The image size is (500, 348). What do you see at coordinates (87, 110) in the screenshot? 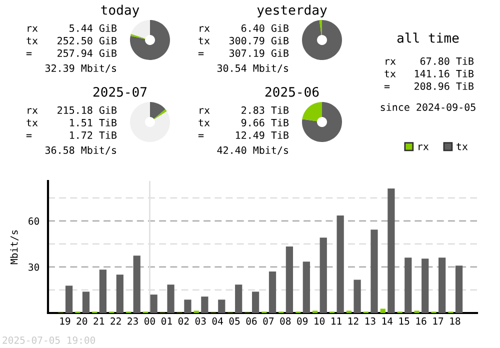
I see `text: 215.18 GiB` at bounding box center [87, 110].